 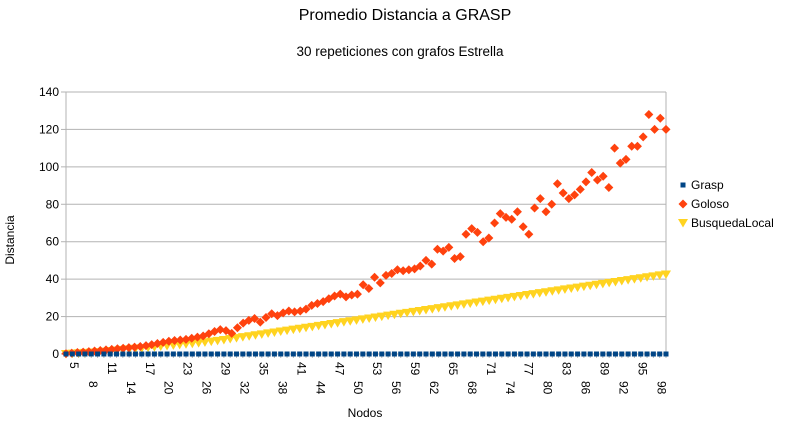 What do you see at coordinates (415, 369) in the screenshot?
I see `x-tick-label: 59` at bounding box center [415, 369].